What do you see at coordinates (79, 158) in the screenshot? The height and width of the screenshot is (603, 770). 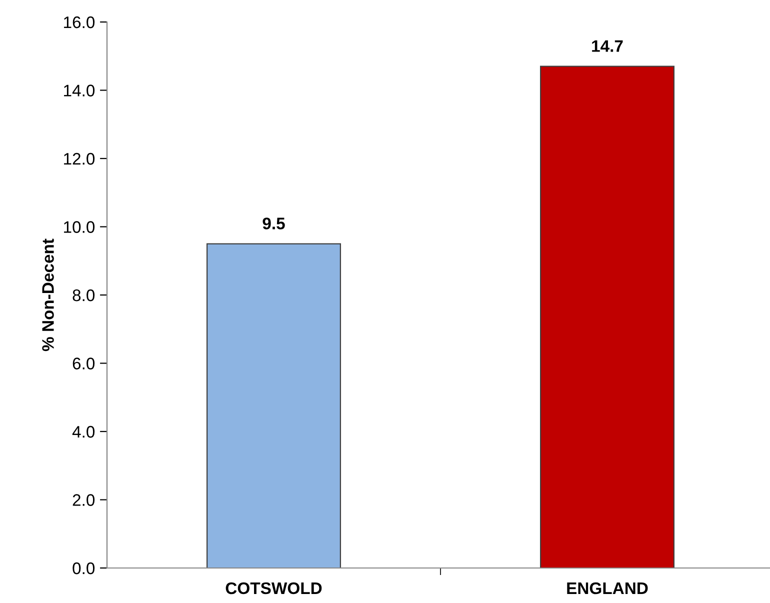 I see `y-tick-label: 12.0` at bounding box center [79, 158].